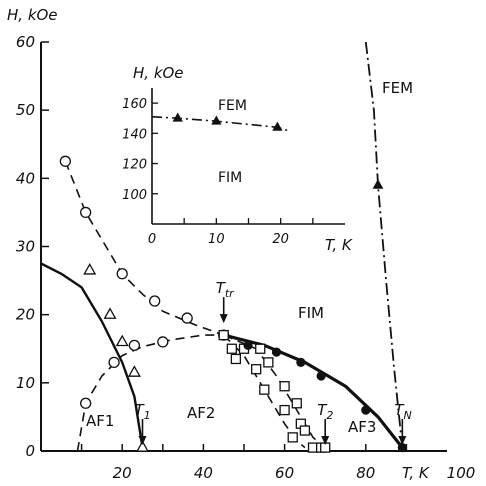 The width and height of the screenshot is (486, 486). Describe the element at coordinates (203, 473) in the screenshot. I see `x-tick-label: 40` at that location.